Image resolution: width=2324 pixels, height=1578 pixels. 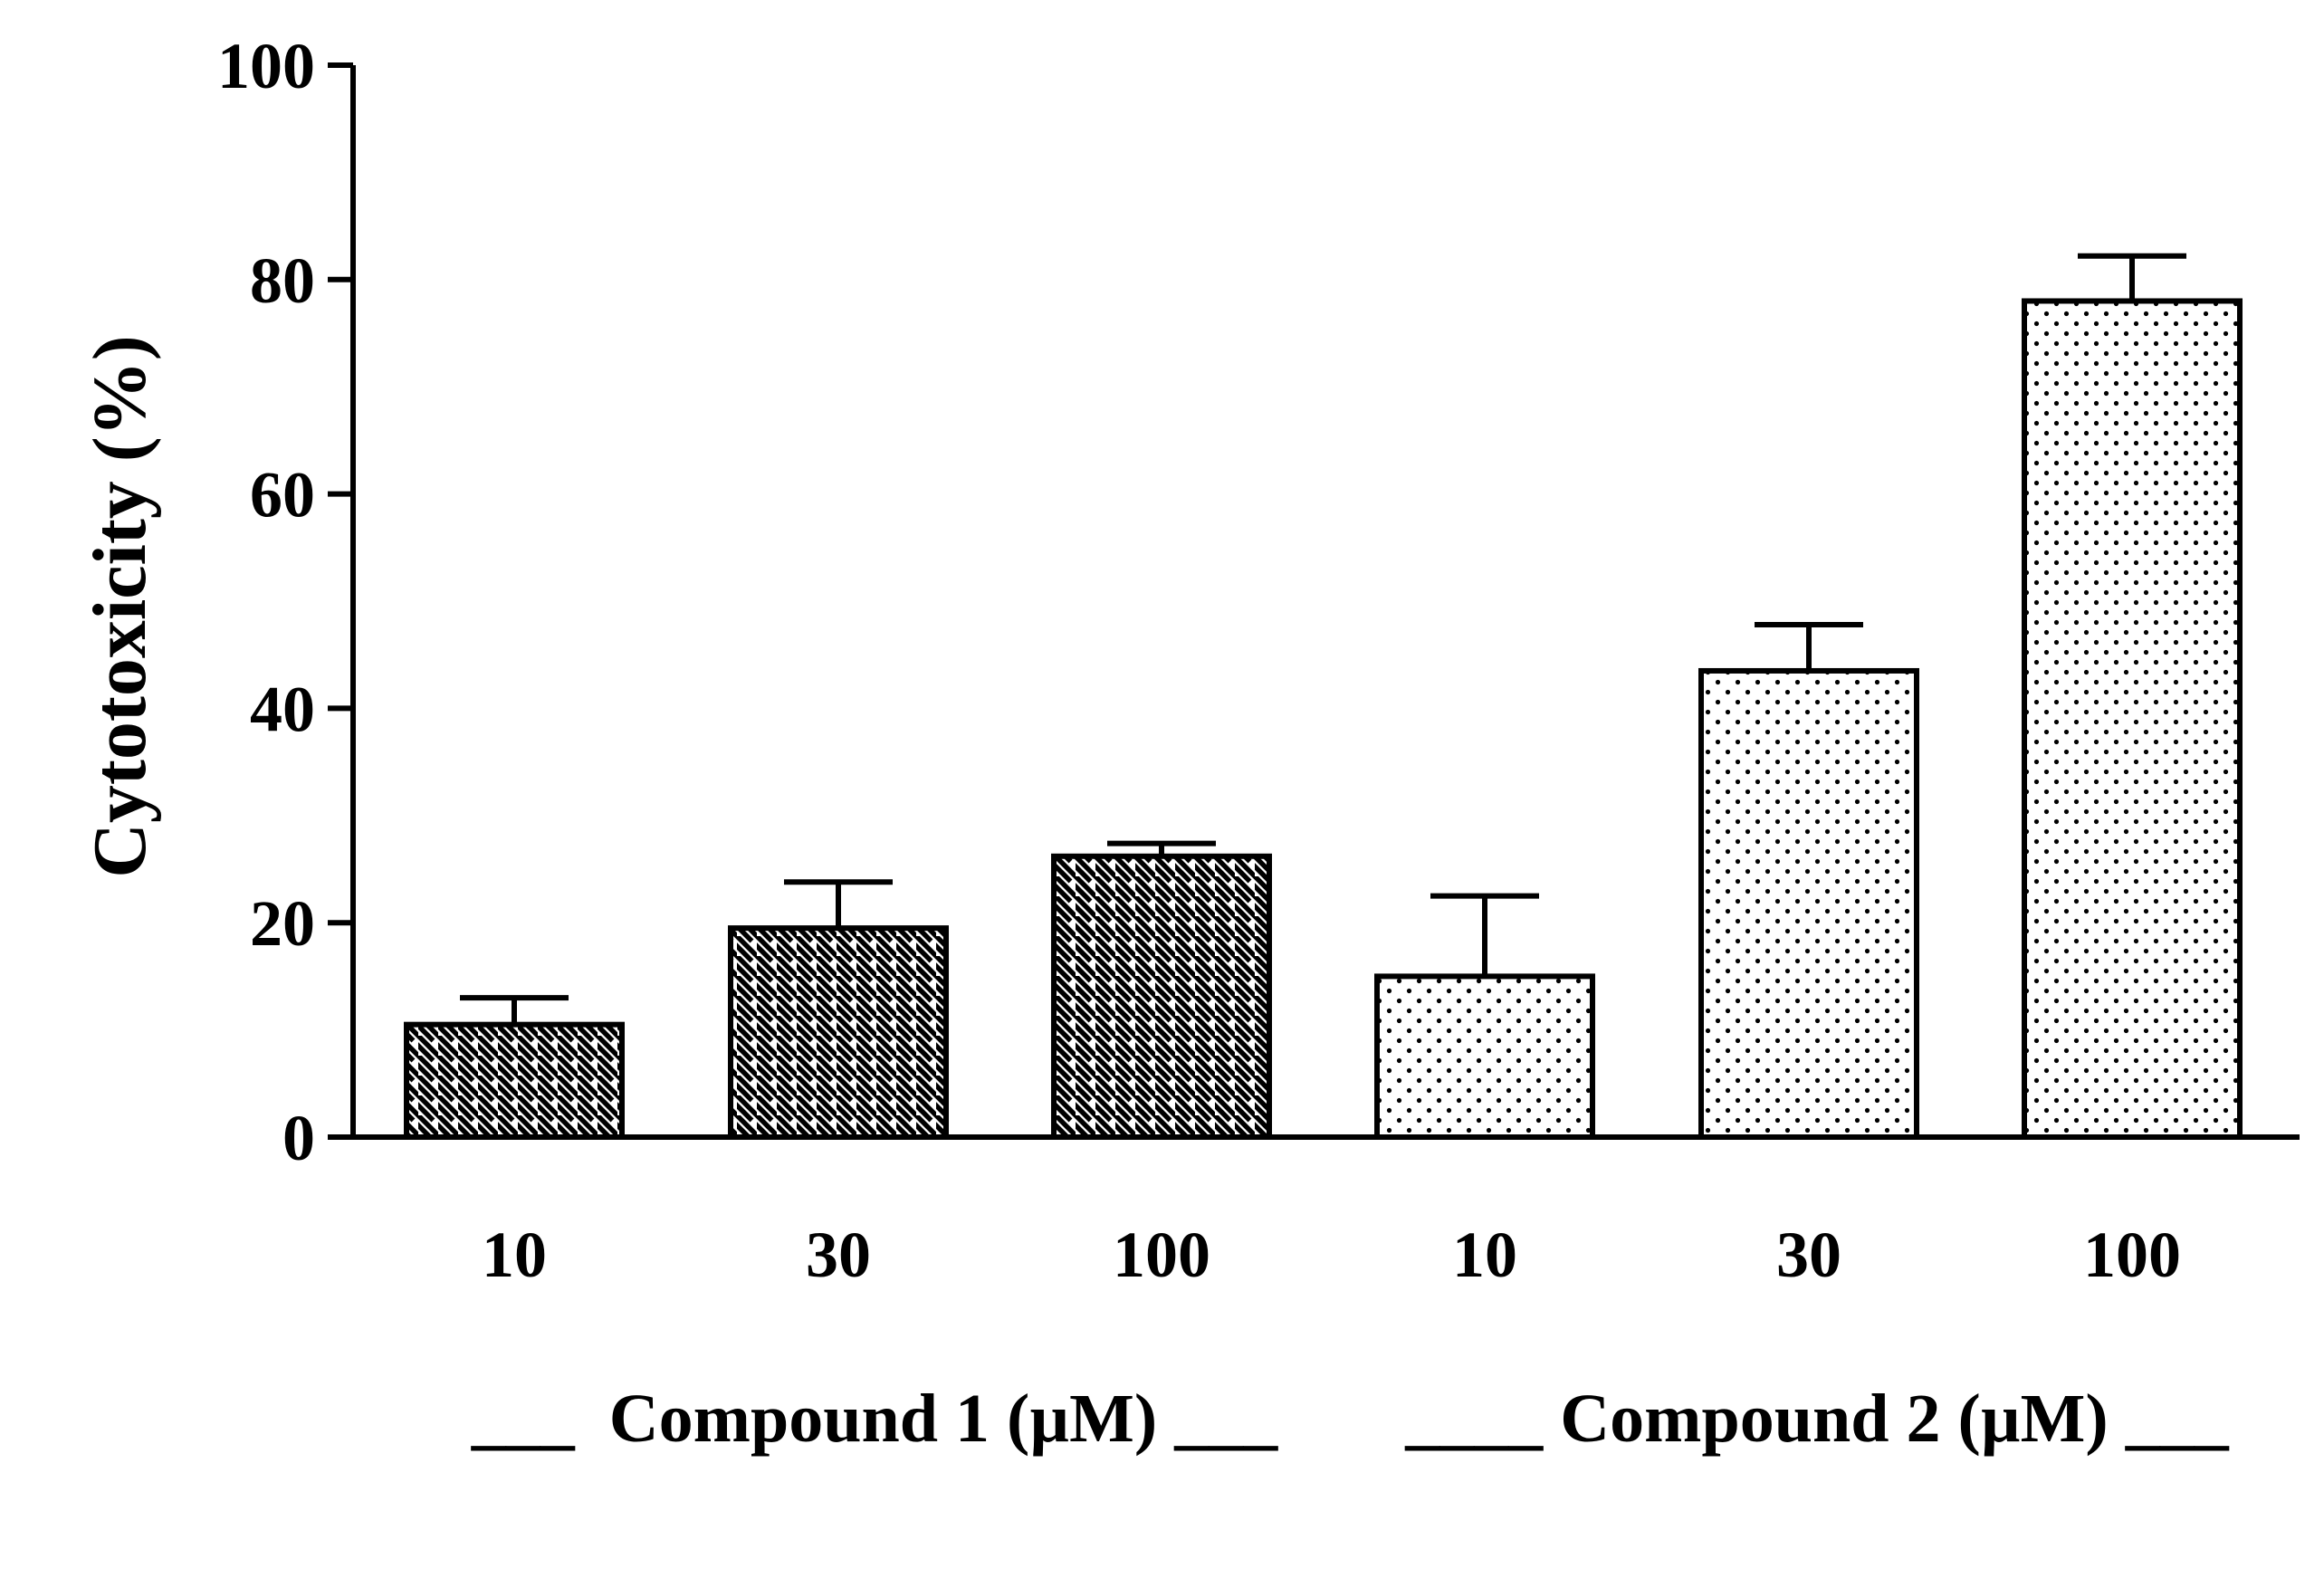 I want to click on y-tick-label: 20, so click(x=282, y=923).